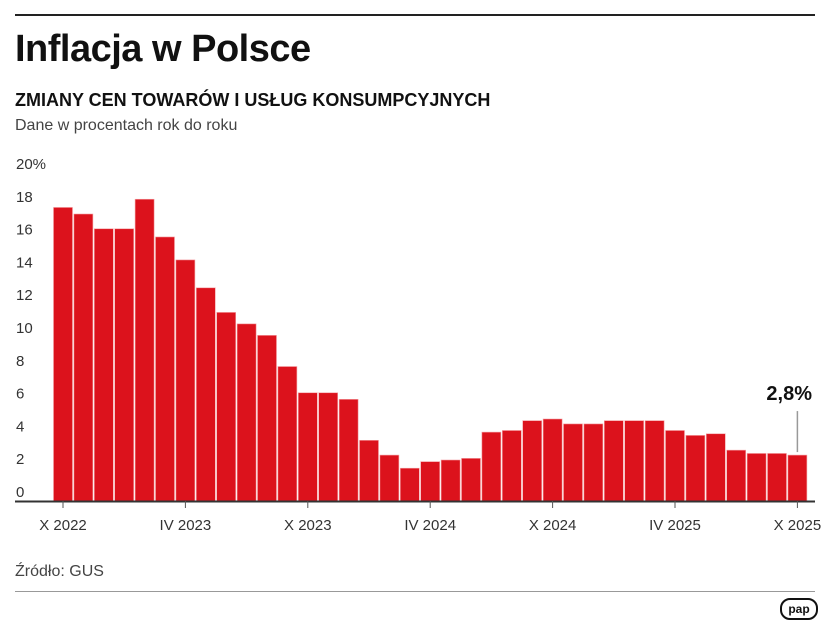  I want to click on x-tick-label: X 2025, so click(798, 525).